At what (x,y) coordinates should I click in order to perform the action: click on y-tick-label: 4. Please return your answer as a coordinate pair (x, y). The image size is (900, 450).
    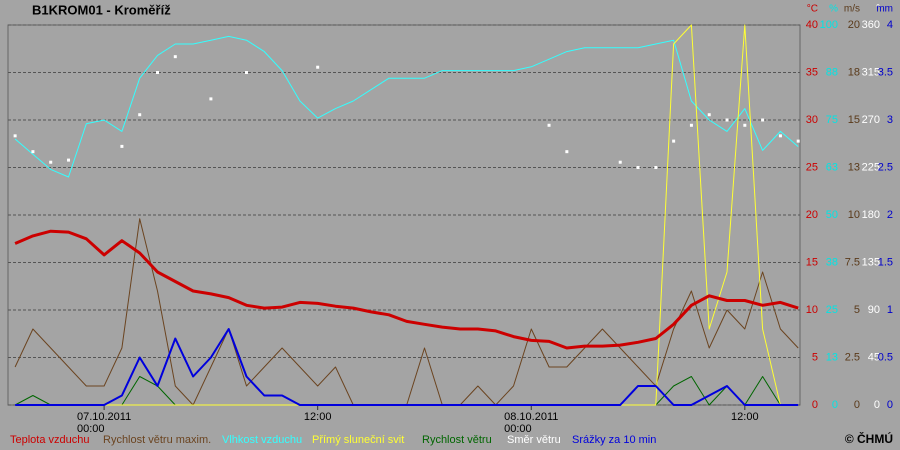
    Looking at the image, I should click on (890, 25).